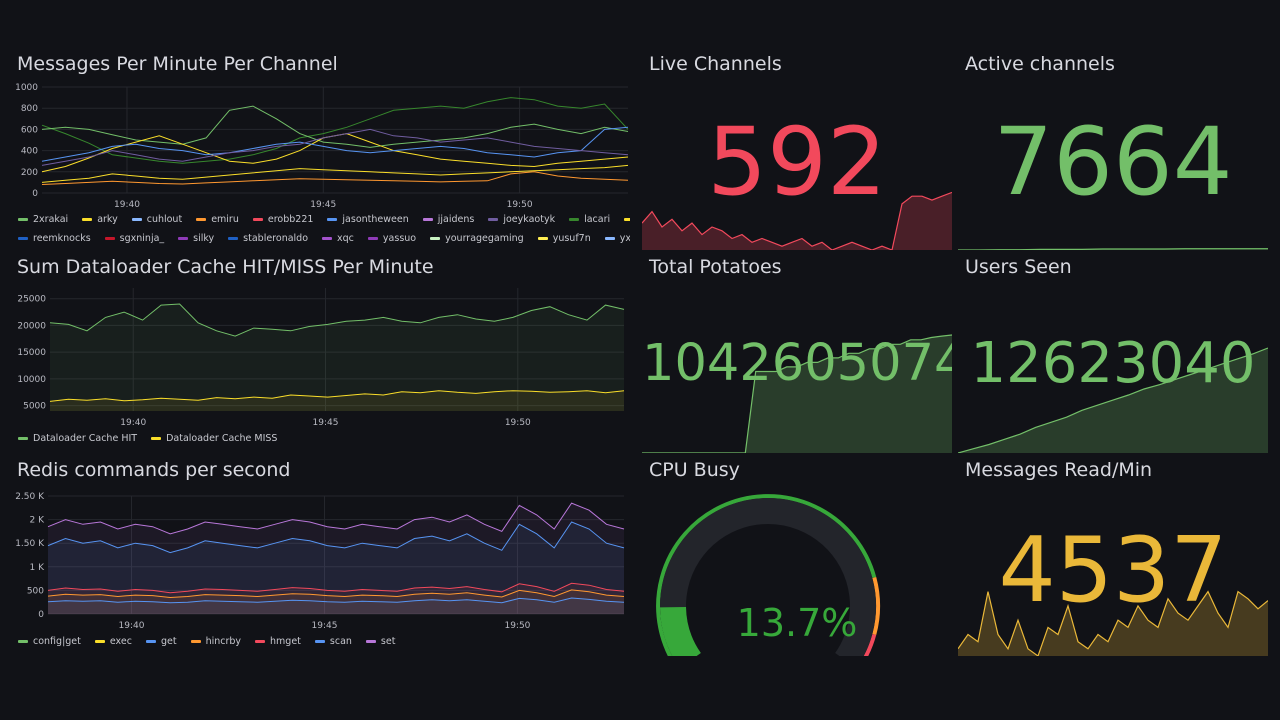 The height and width of the screenshot is (720, 1280). What do you see at coordinates (154, 470) in the screenshot?
I see `panel-title: Redis commands per second` at bounding box center [154, 470].